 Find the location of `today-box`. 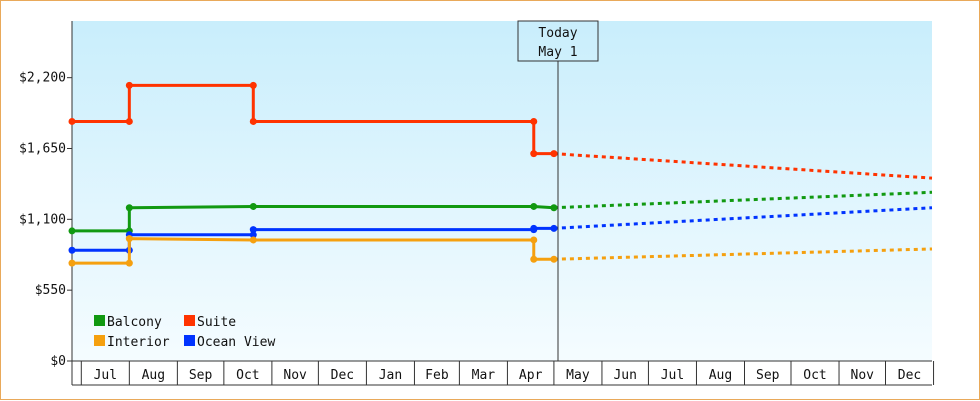

today-box is located at coordinates (558, 41).